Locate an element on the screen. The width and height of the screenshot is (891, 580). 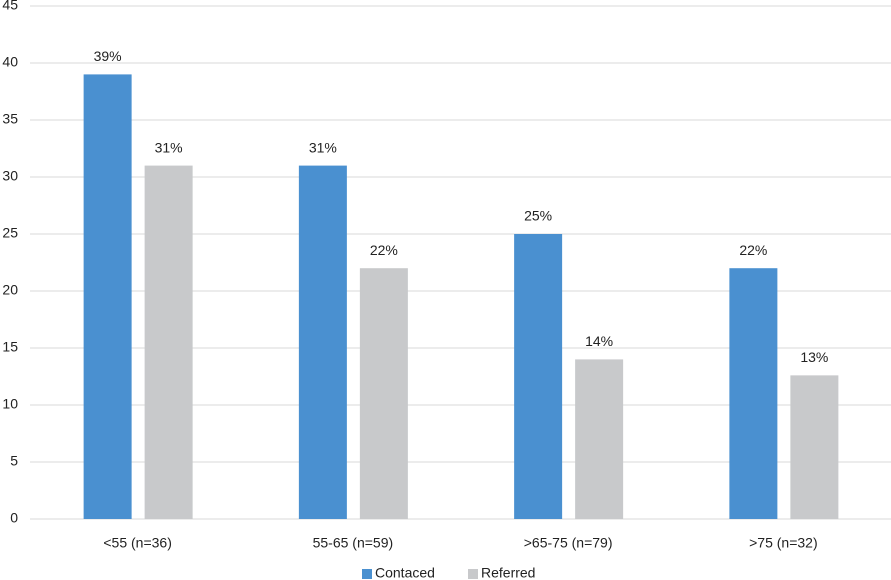
y-tick-label: 15 is located at coordinates (10, 347).